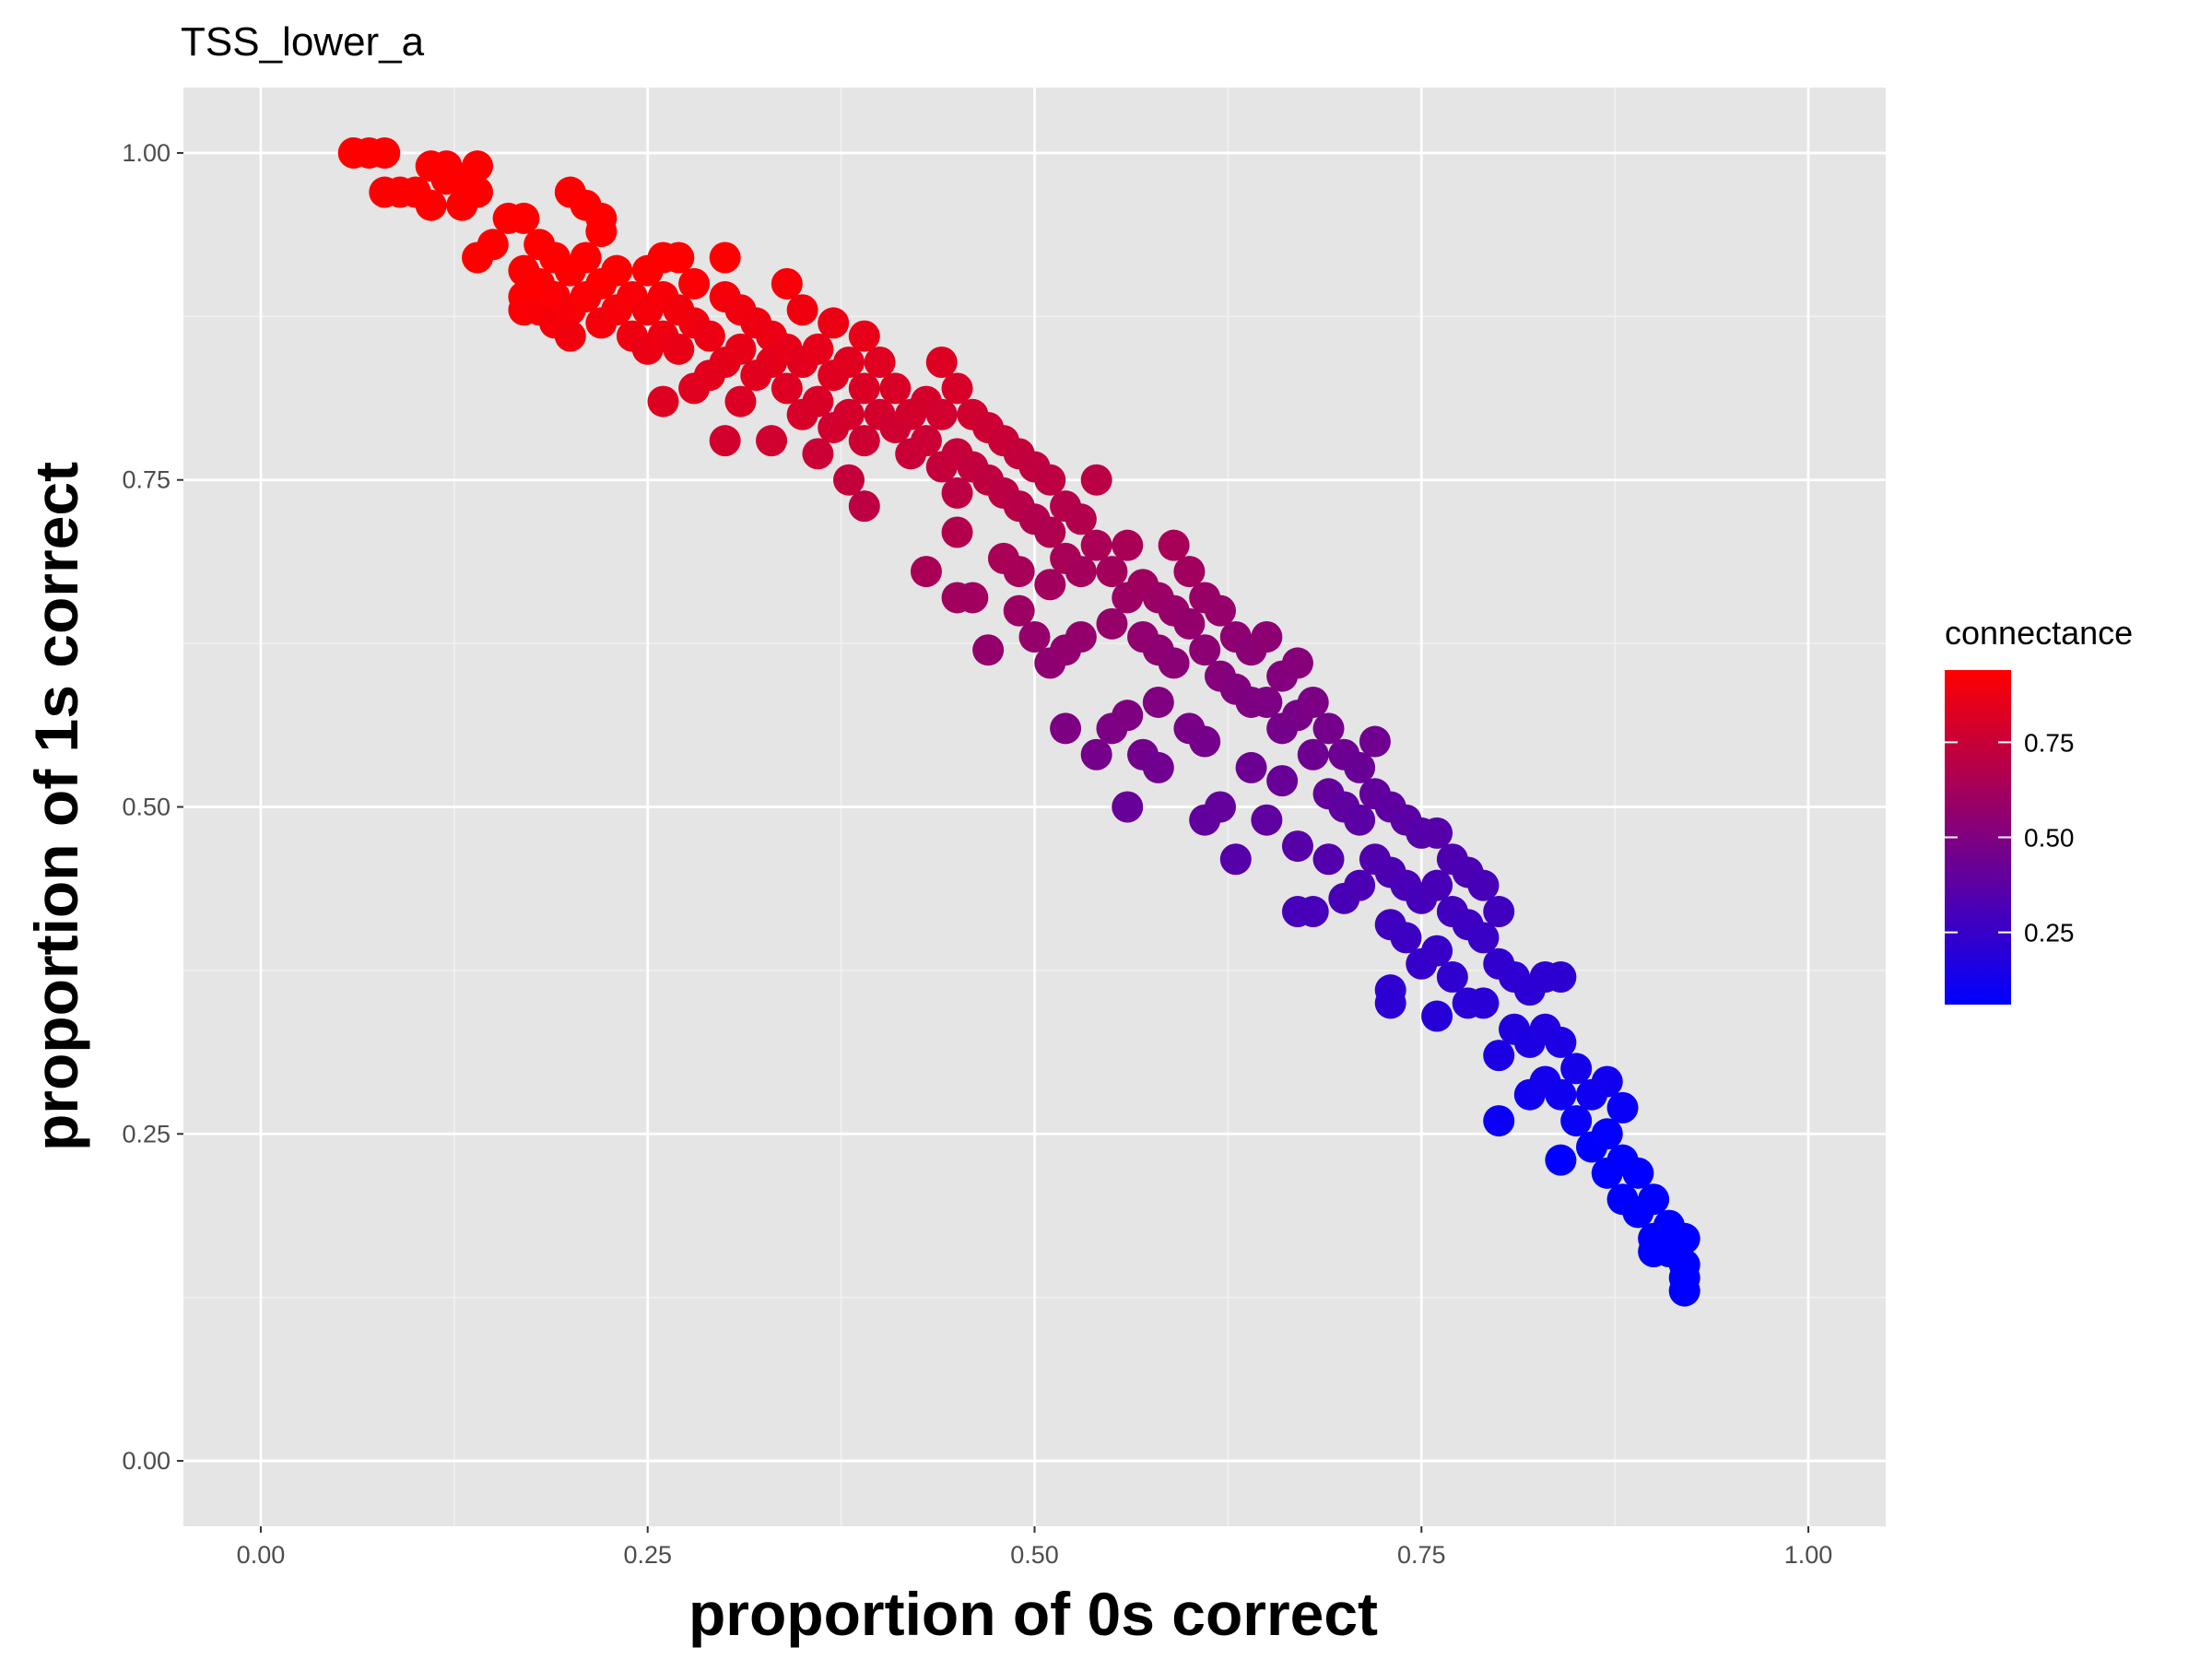 The image size is (2212, 1659). Describe the element at coordinates (1034, 1547) in the screenshot. I see `x-axis-ticks: 0.00 0.25 0.50 0.75 1.00` at that location.